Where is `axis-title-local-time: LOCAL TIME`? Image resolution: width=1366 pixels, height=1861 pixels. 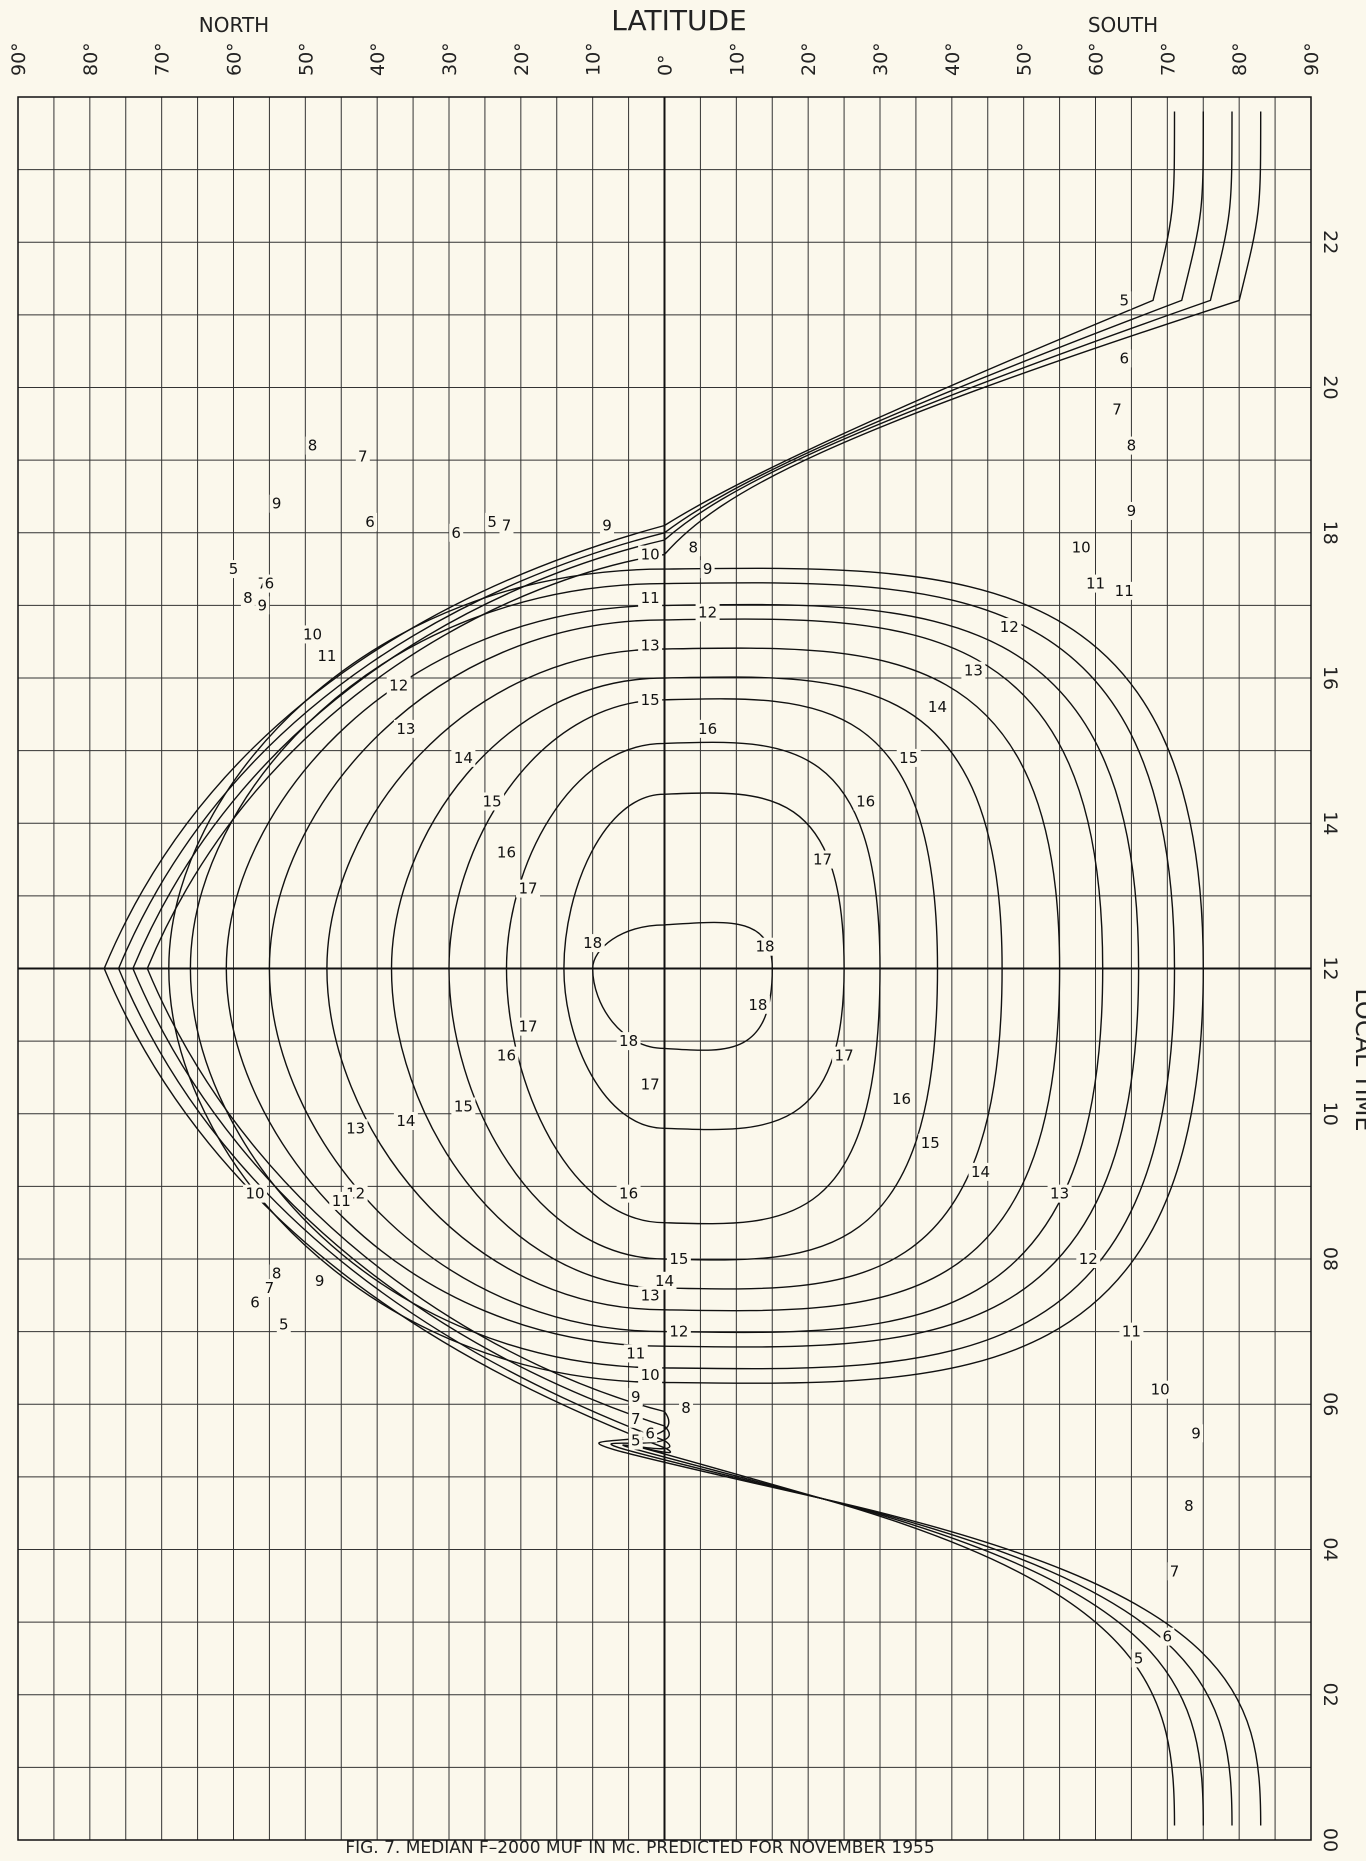
axis-title-local-time: LOCAL TIME is located at coordinates (1358, 1059).